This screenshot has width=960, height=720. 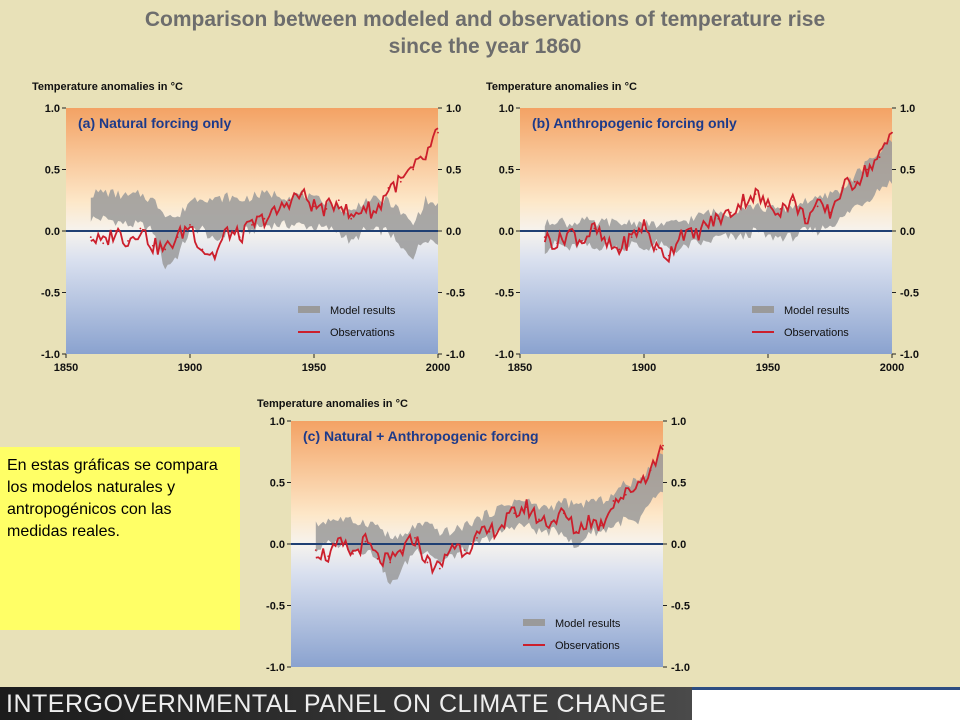 I want to click on x-tick-label: 1850, so click(x=520, y=368).